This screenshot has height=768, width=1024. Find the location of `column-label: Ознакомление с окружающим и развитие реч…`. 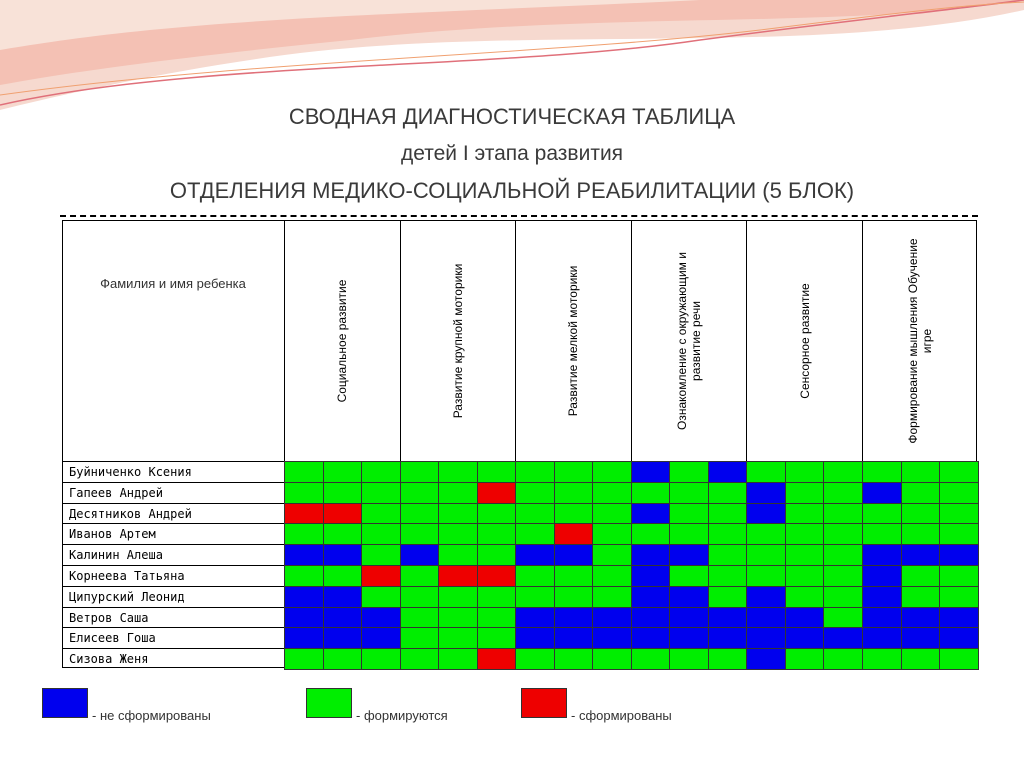

column-label: Ознакомление с окружающим и развитие реч… is located at coordinates (689, 341).